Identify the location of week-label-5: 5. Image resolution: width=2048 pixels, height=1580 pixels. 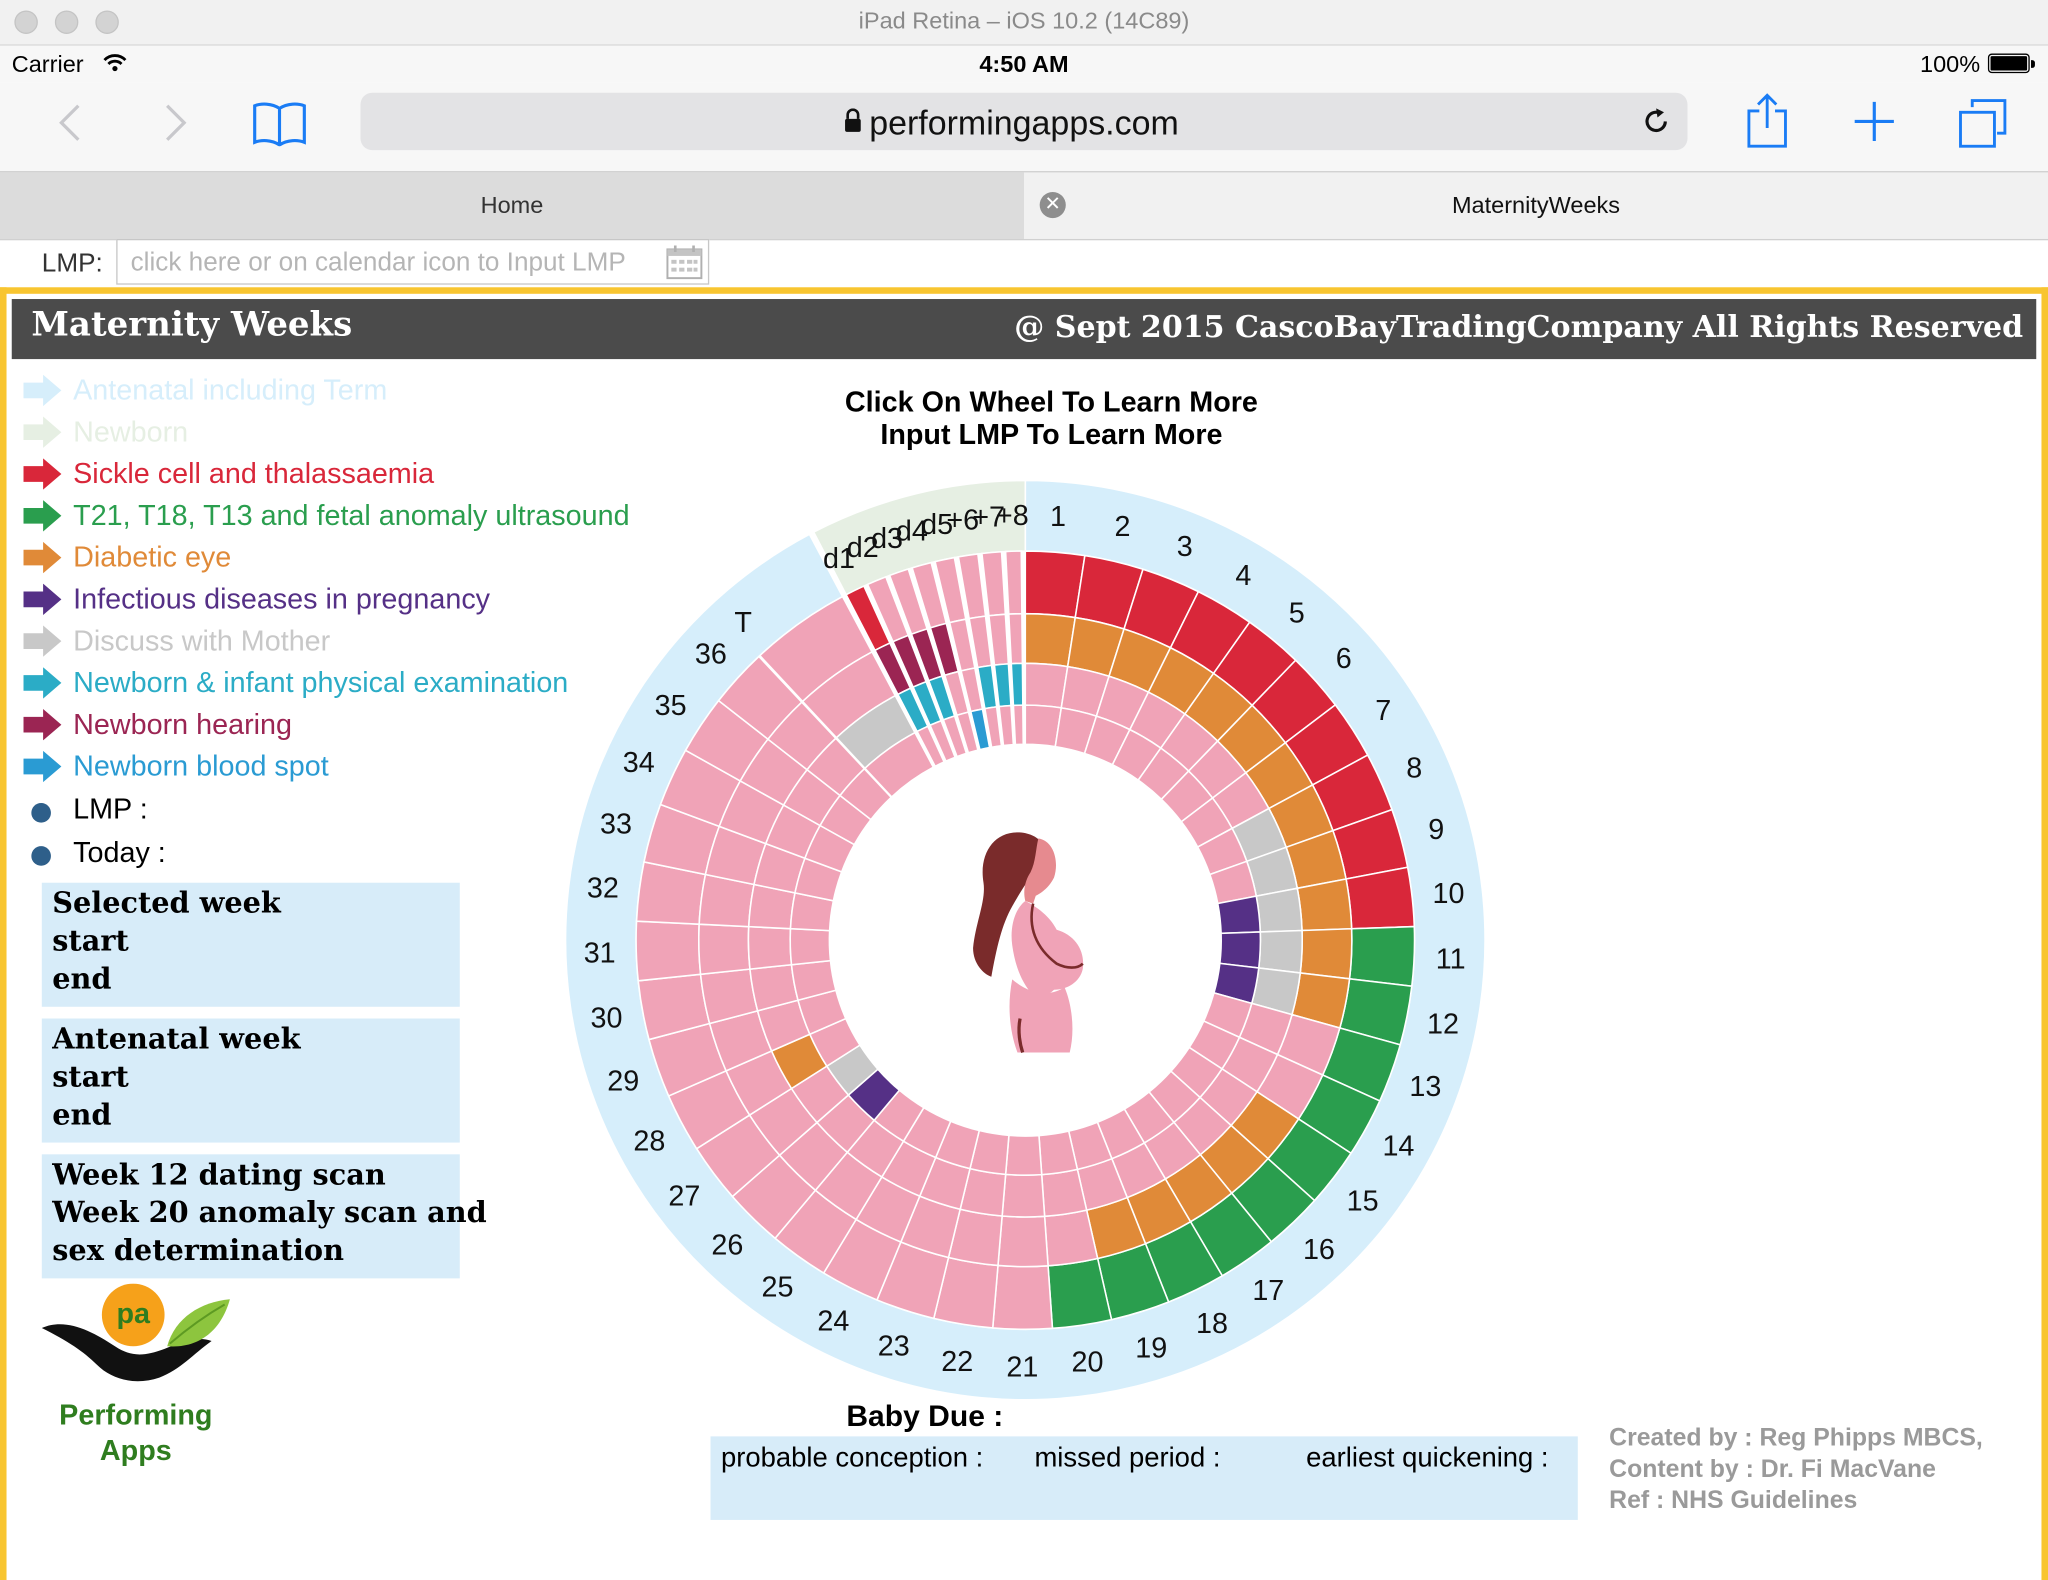
(1297, 614).